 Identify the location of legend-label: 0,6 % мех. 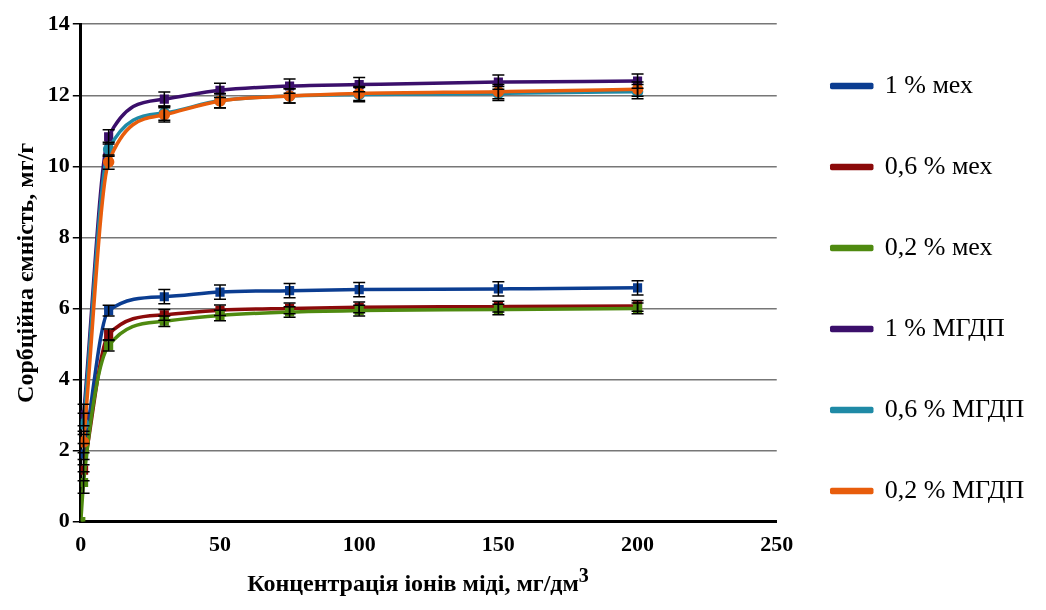
(938, 165).